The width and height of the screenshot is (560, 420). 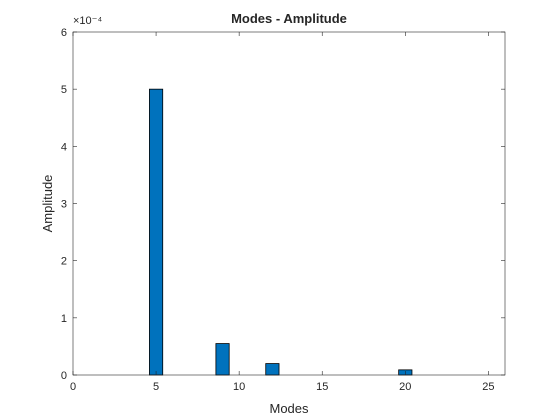 I want to click on x-tick-label: 0, so click(x=73, y=387).